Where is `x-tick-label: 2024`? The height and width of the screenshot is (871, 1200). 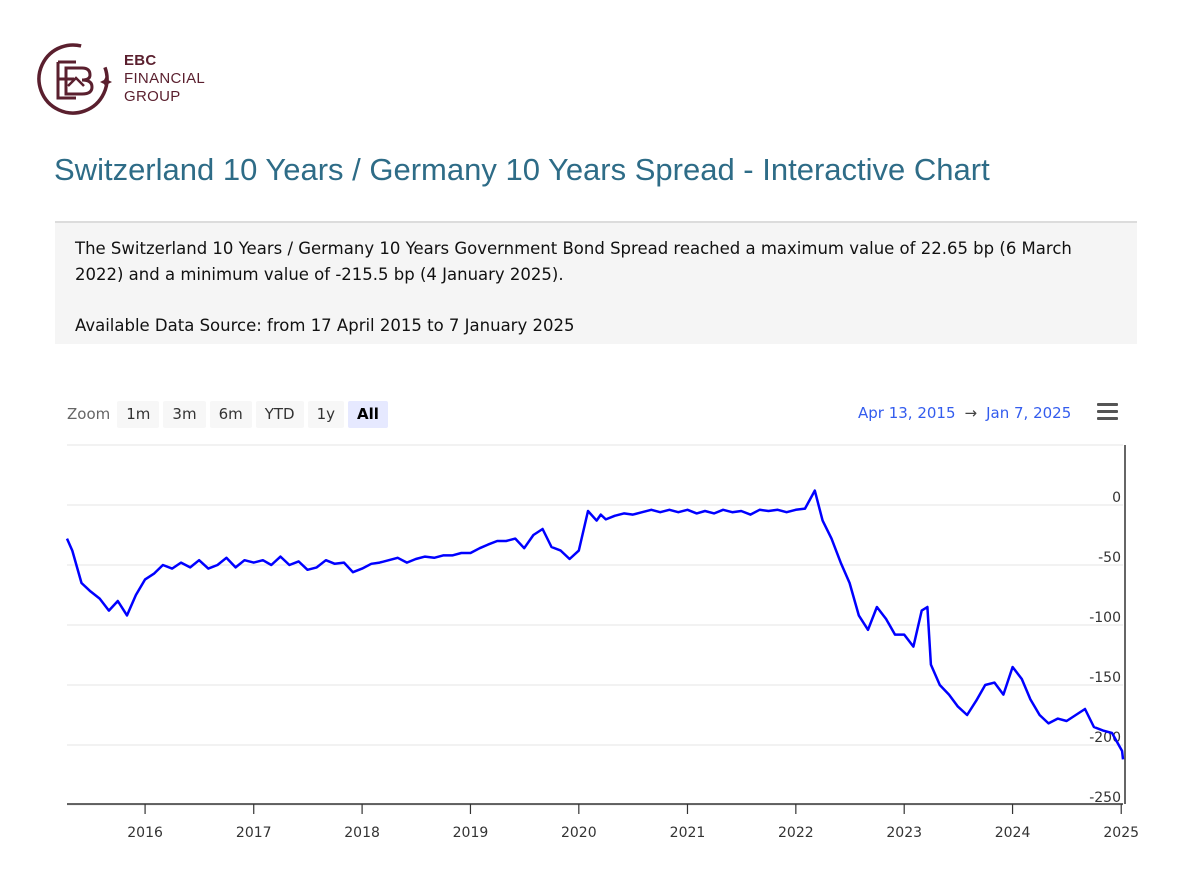 x-tick-label: 2024 is located at coordinates (1013, 833).